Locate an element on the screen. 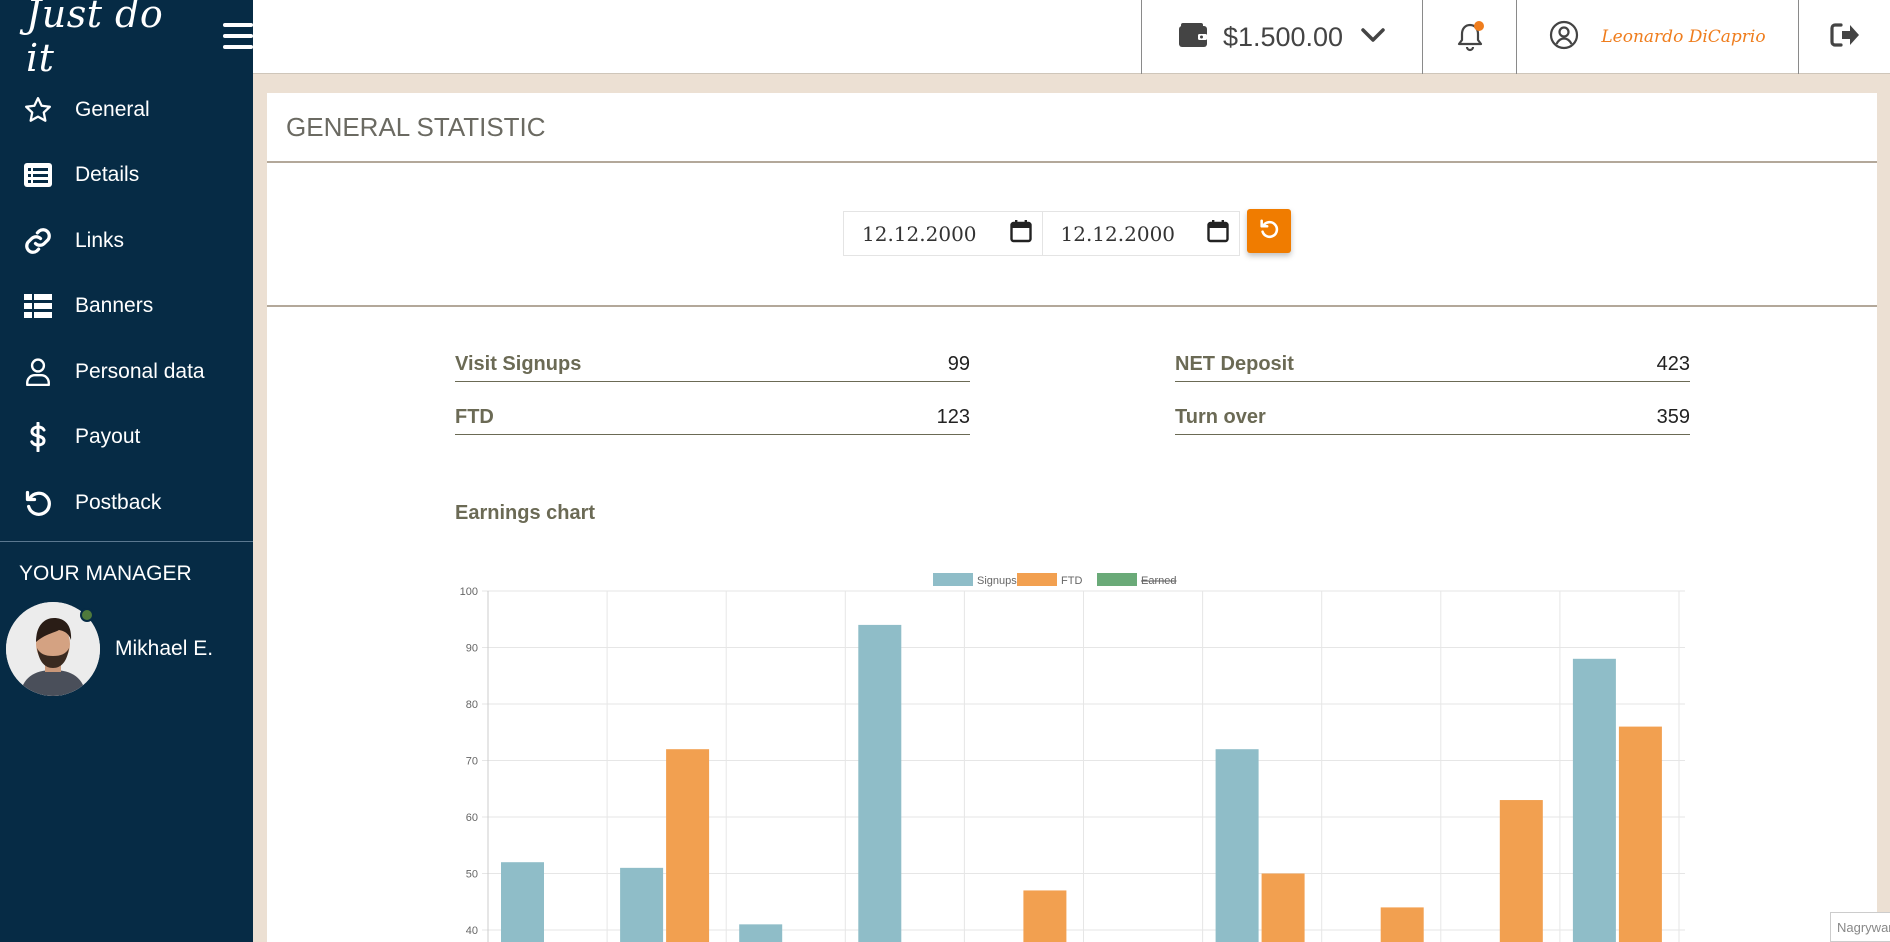 This screenshot has height=942, width=1890. sidebar-item-personal-data: Personal data is located at coordinates (126, 372).